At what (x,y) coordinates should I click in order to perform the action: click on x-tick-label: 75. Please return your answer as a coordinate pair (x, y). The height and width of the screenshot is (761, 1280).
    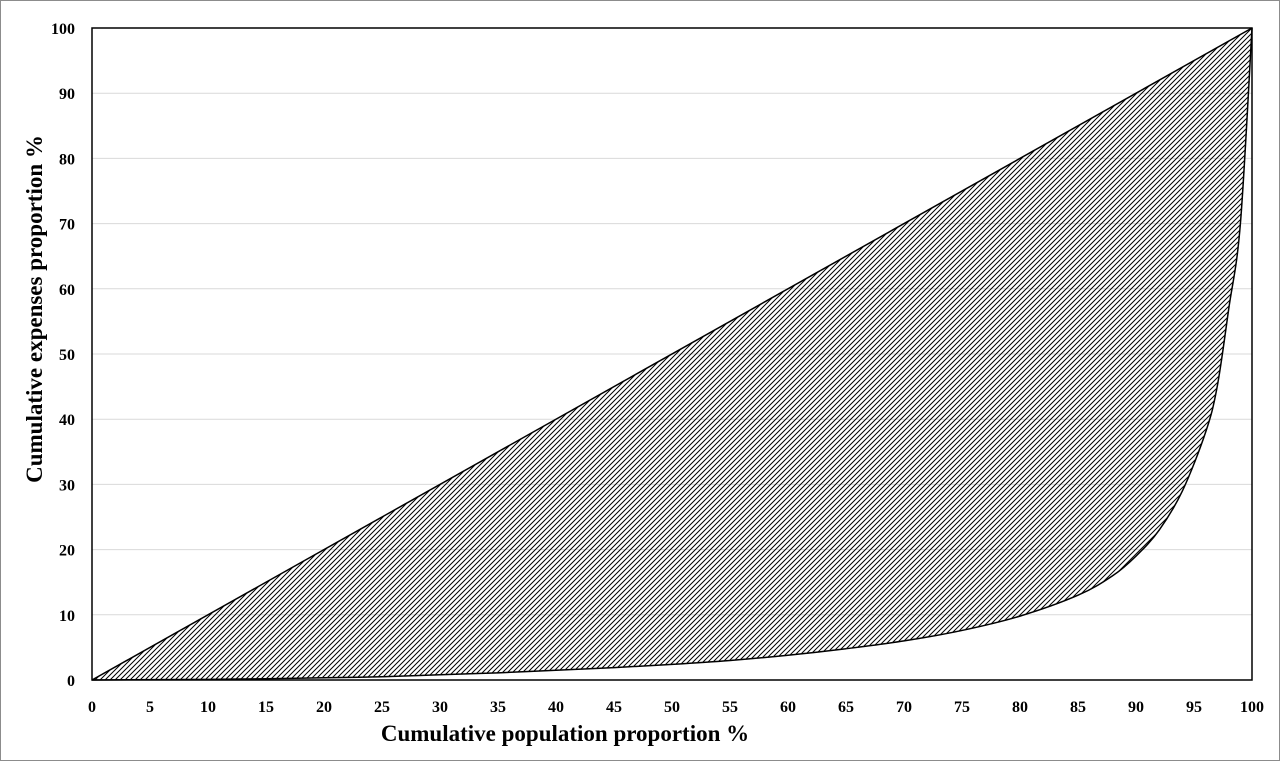
    Looking at the image, I should click on (962, 707).